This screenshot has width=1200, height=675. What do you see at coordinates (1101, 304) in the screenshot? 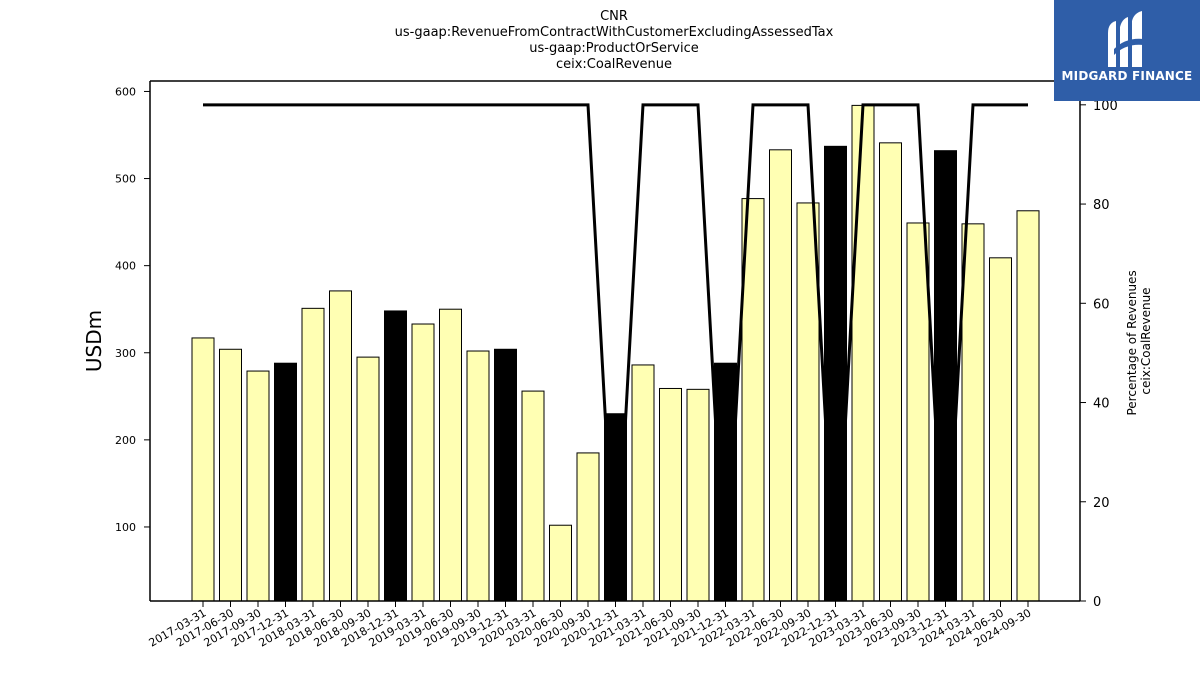
I see `right-y-tick-label-60: 60` at bounding box center [1101, 304].